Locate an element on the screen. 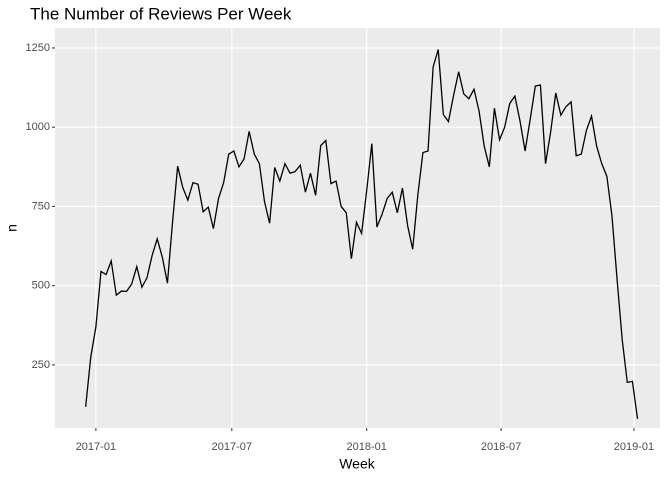 Image resolution: width=672 pixels, height=480 pixels. y-tick-label: 1000 is located at coordinates (38, 127).